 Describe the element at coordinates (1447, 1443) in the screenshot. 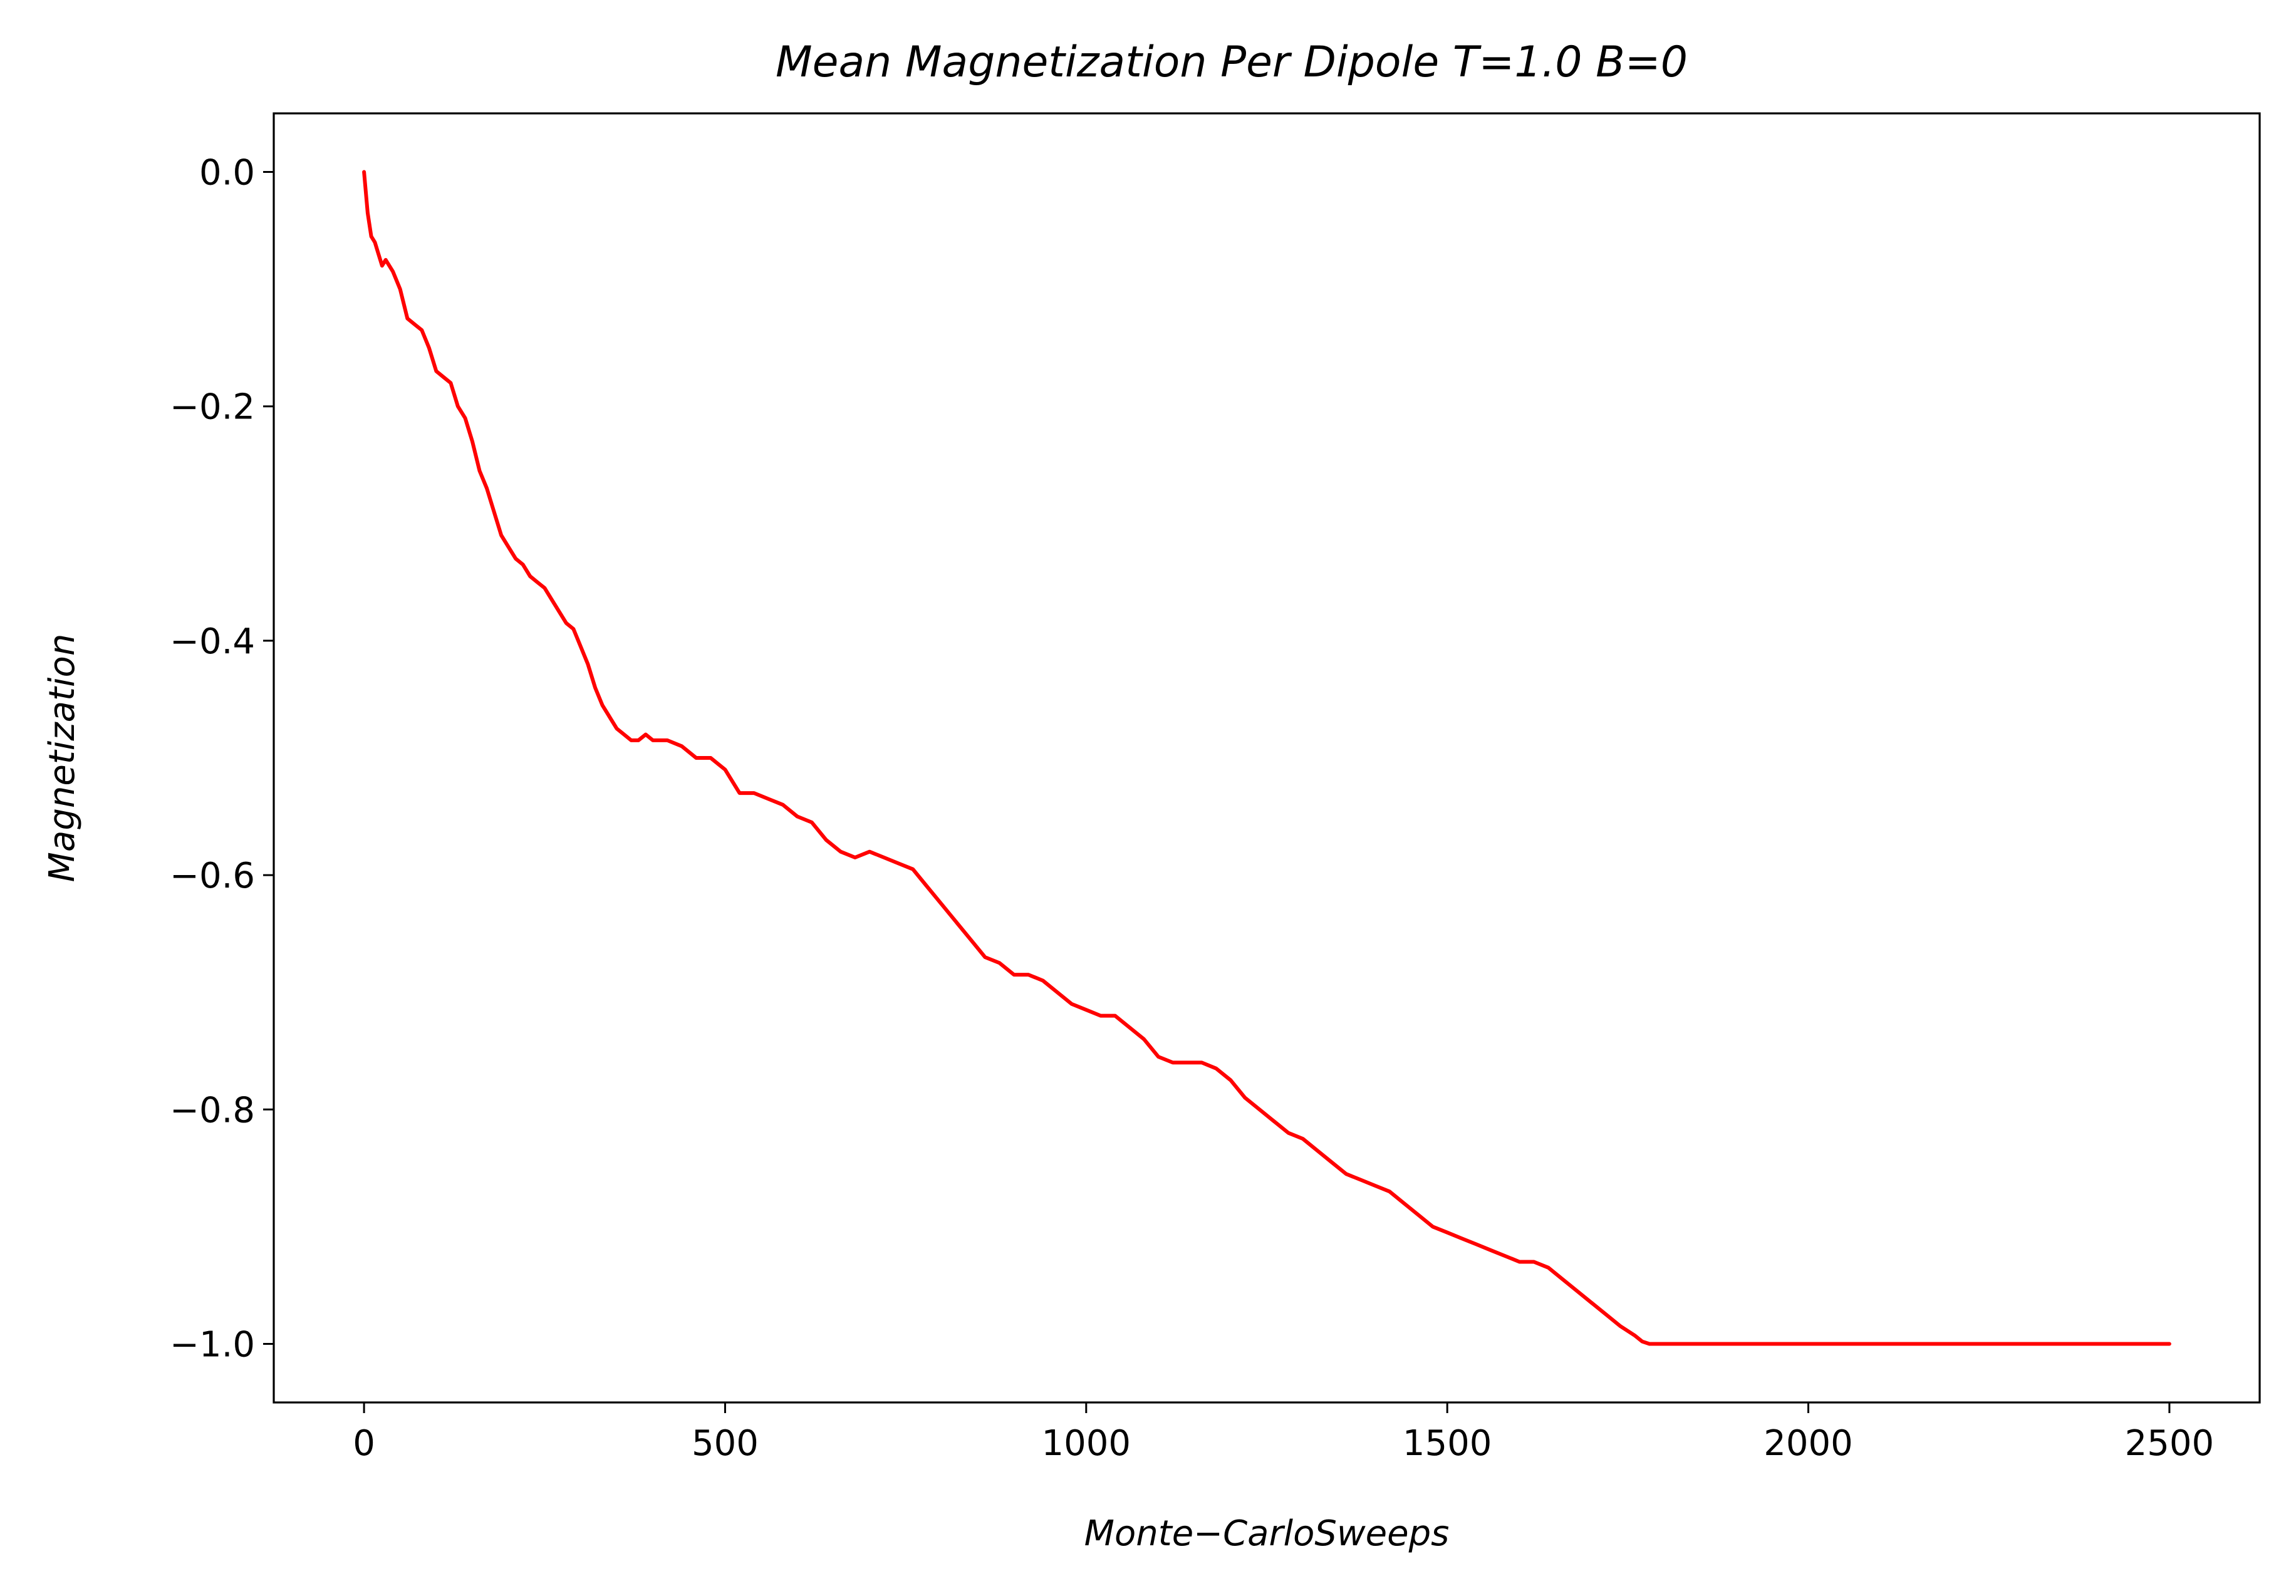

I see `x-tick-label: 1500` at that location.